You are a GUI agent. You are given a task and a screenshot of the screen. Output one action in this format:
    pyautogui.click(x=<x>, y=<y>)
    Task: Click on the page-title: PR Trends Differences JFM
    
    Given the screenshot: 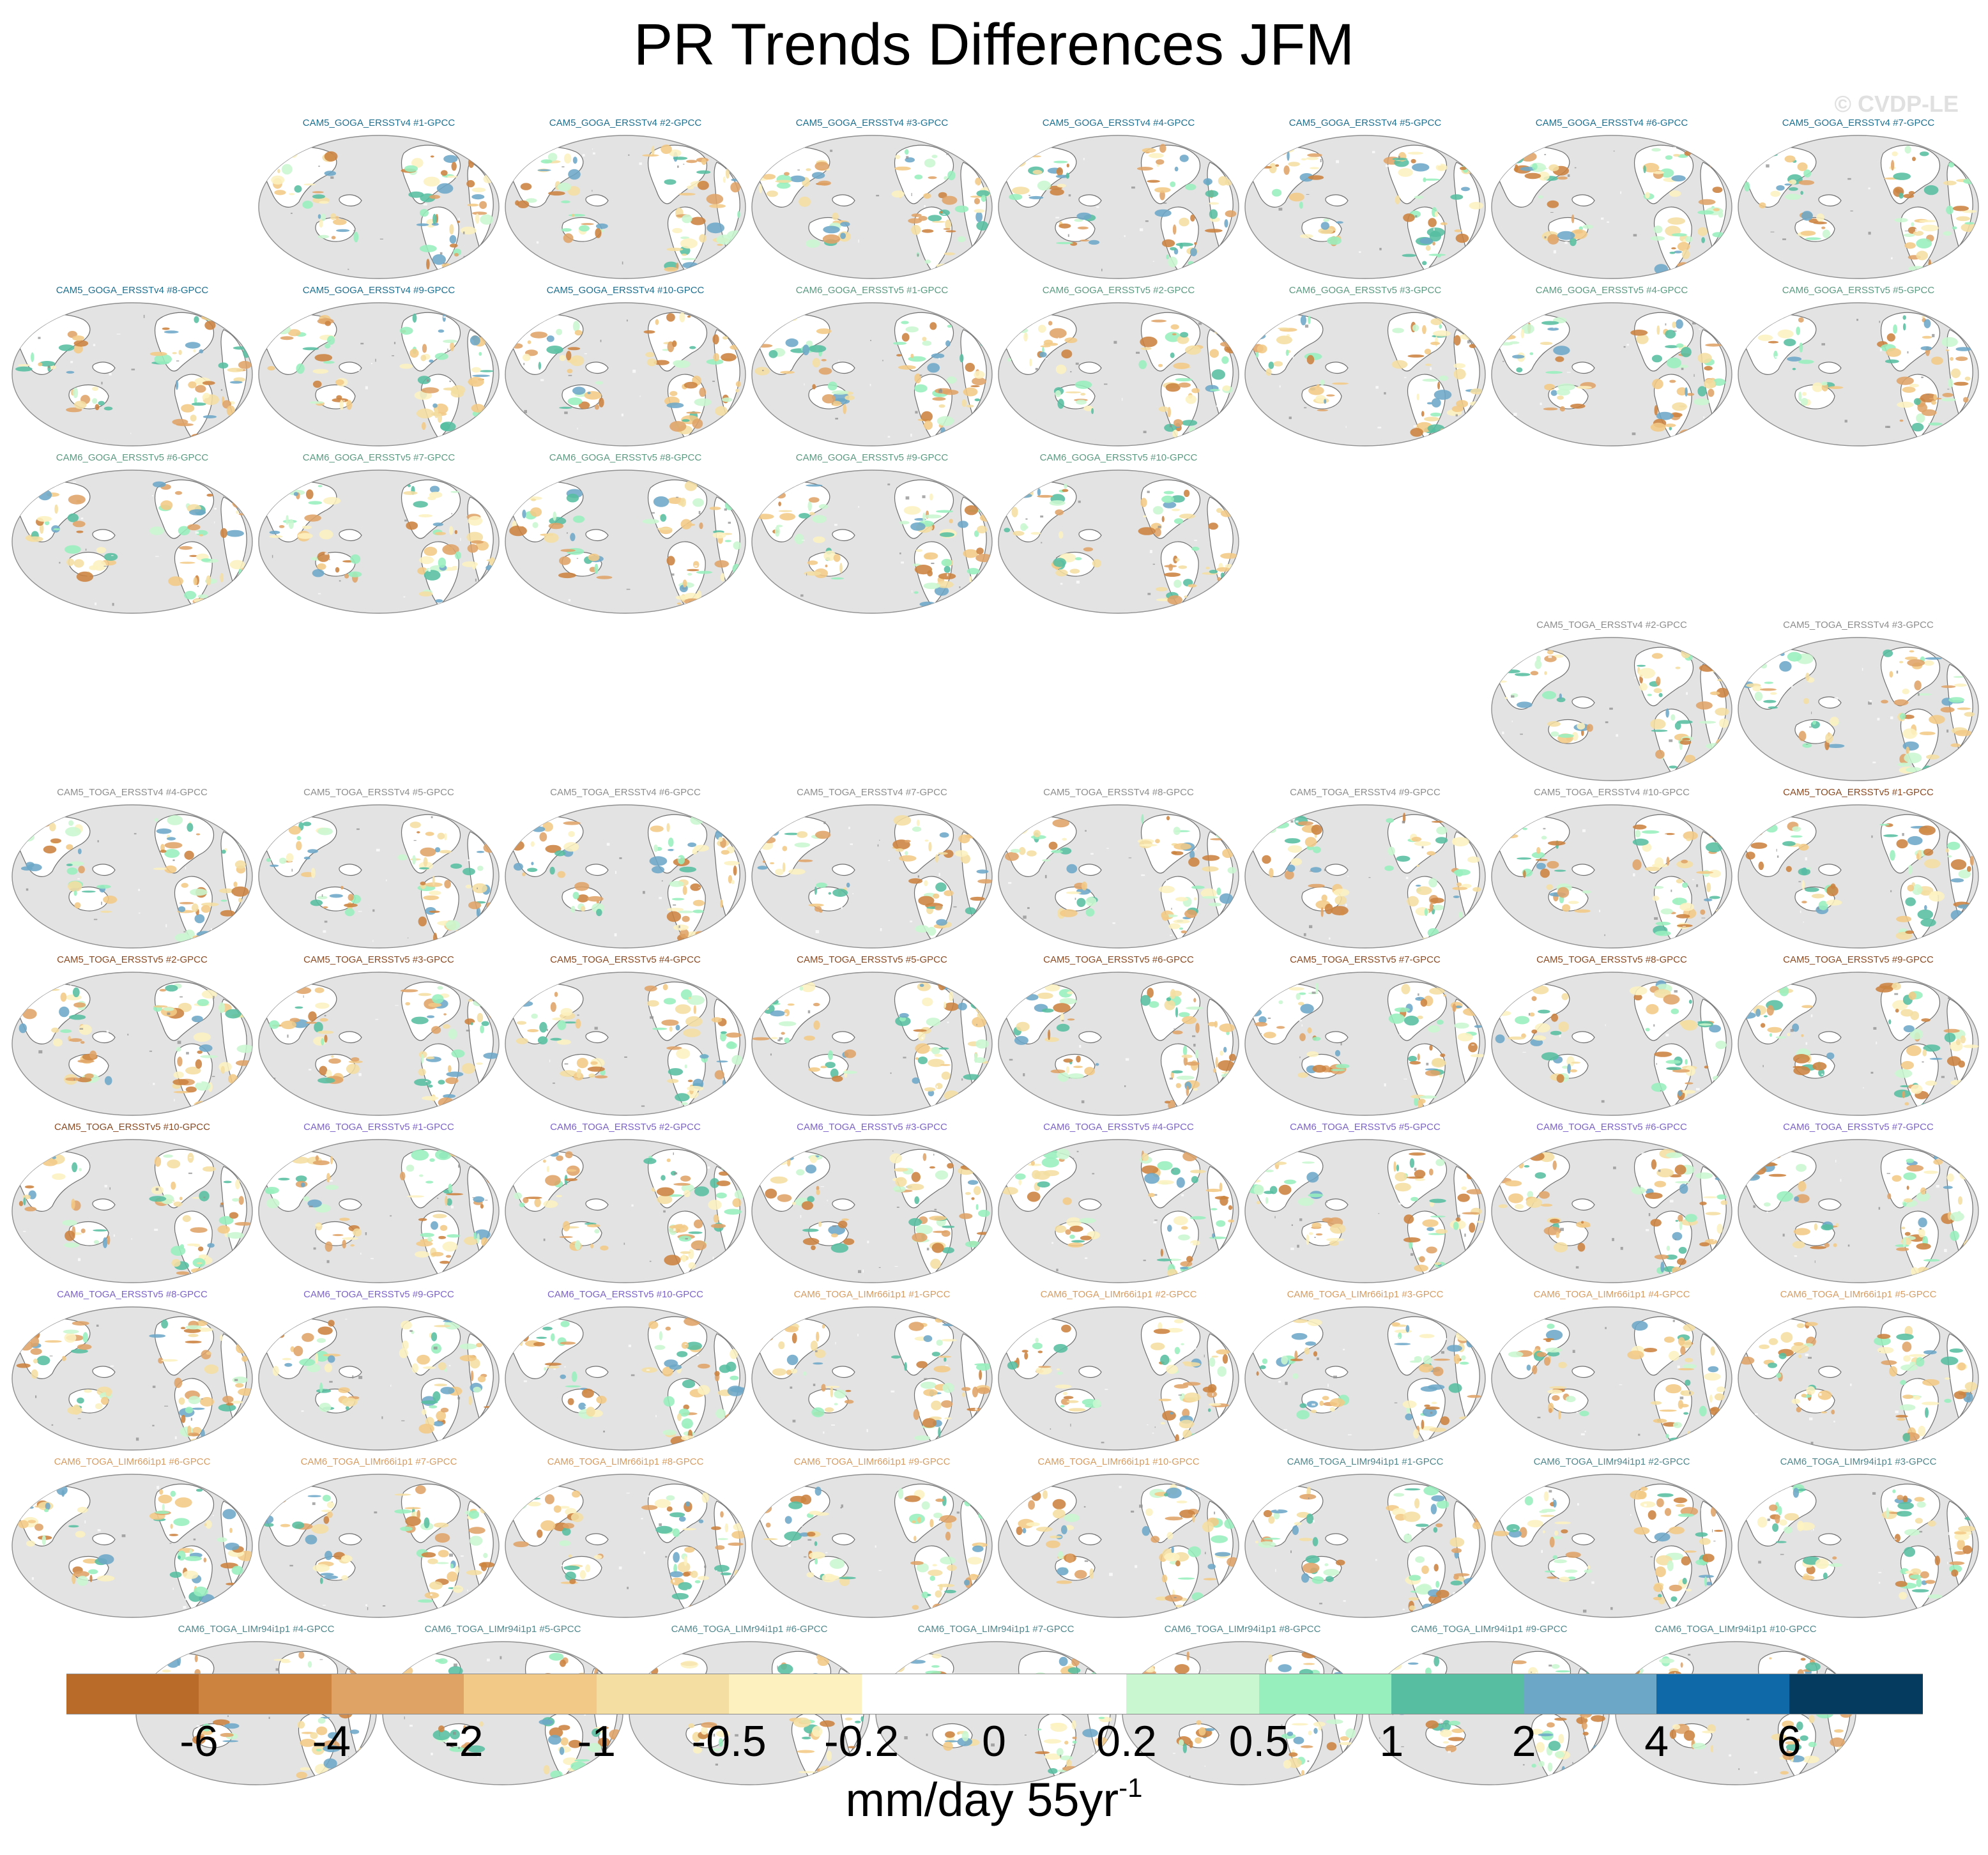 What is the action you would take?
    pyautogui.click(x=994, y=44)
    